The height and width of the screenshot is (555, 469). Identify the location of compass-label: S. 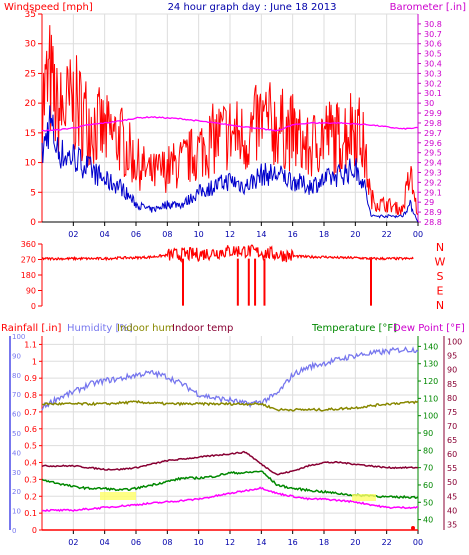
(440, 276).